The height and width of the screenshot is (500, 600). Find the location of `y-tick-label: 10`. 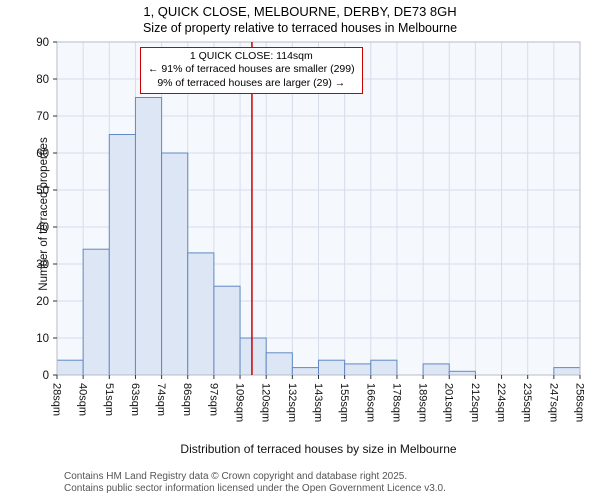

y-tick-label: 10 is located at coordinates (42, 339).